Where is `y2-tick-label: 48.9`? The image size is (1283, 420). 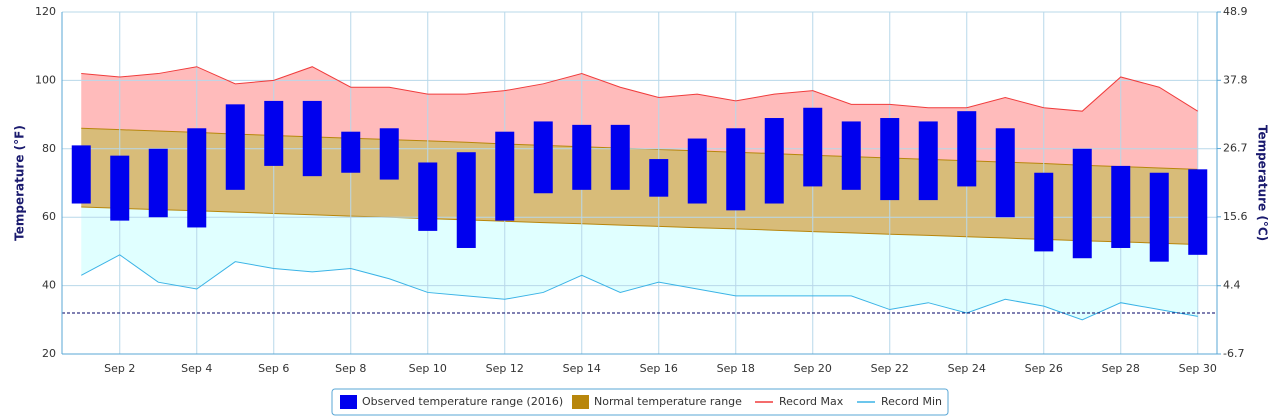 y2-tick-label: 48.9 is located at coordinates (1235, 11).